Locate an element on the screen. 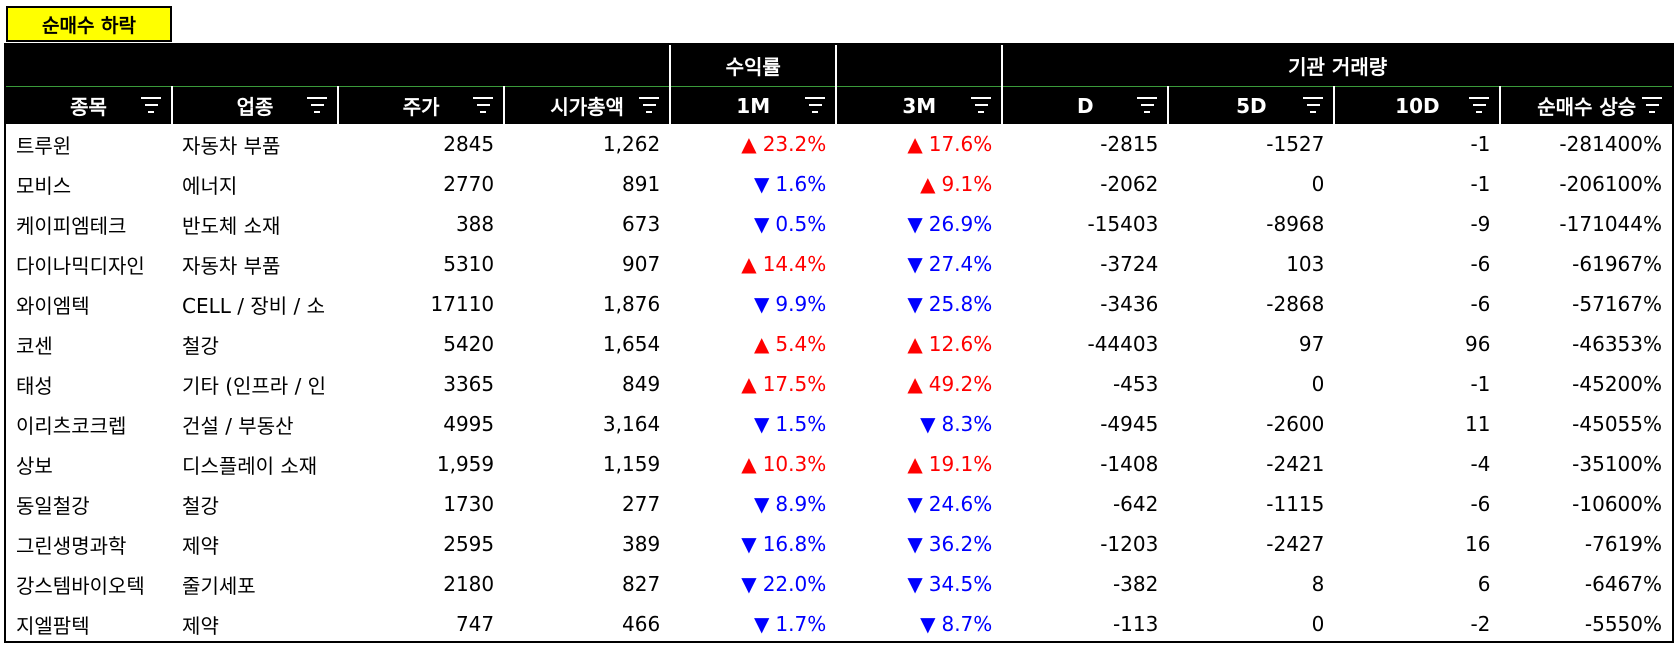 Image resolution: width=1678 pixels, height=646 pixels. sector-cell: 줄기세포 is located at coordinates (219, 585).